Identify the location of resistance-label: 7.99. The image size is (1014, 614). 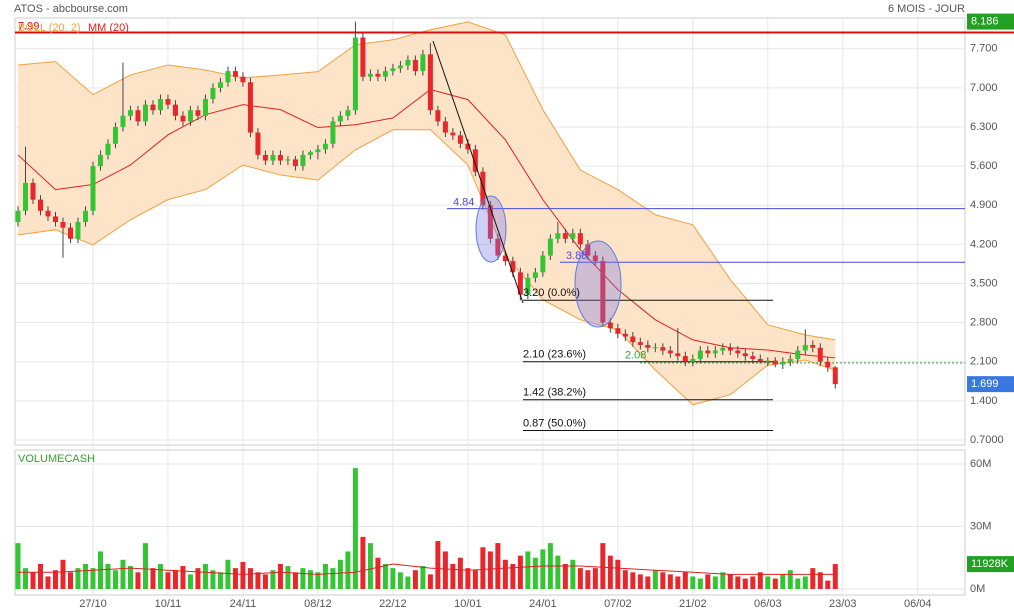
(28, 26).